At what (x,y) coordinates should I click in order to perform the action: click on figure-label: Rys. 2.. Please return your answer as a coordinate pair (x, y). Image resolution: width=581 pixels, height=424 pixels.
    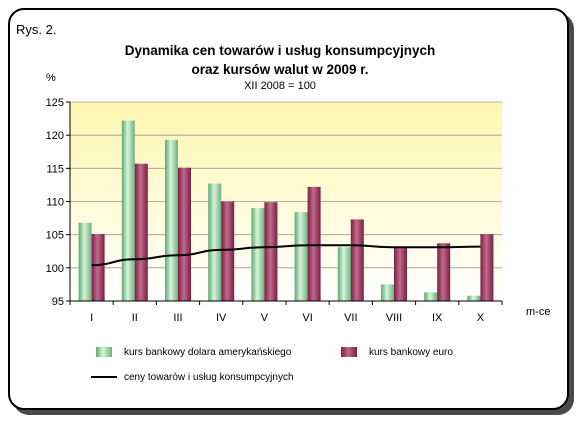
    Looking at the image, I should click on (36, 29).